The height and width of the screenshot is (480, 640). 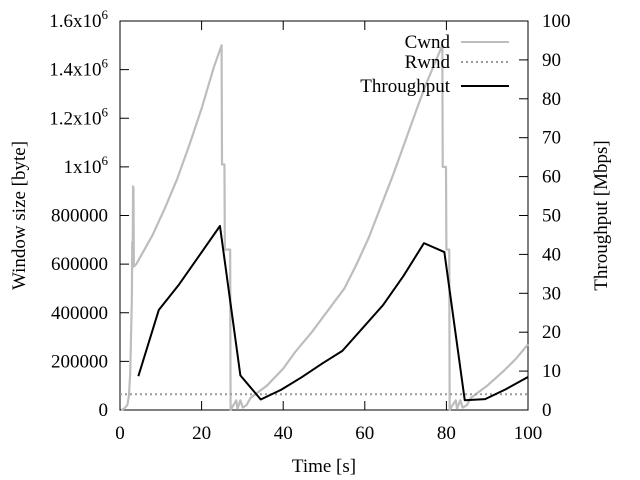 What do you see at coordinates (79, 313) in the screenshot?
I see `y-tick-label: 400000` at bounding box center [79, 313].